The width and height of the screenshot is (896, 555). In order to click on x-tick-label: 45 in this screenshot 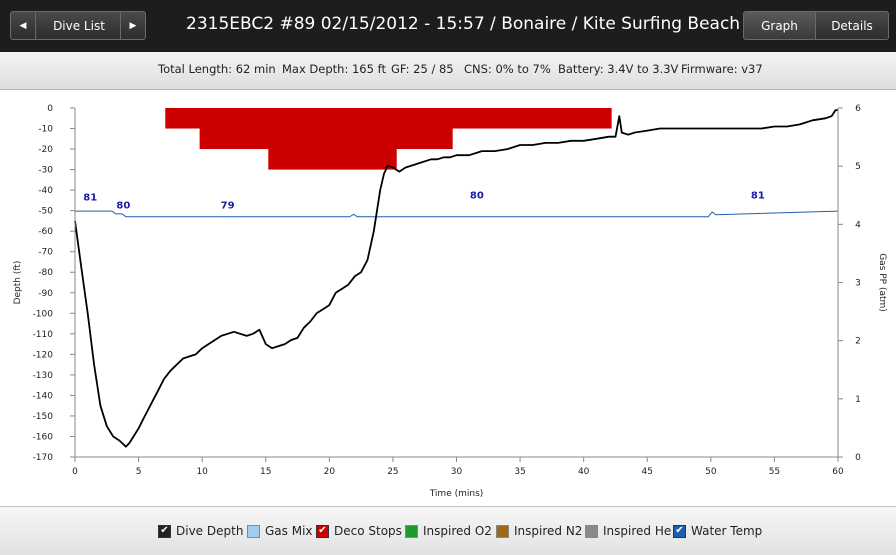, I will do `click(647, 472)`.